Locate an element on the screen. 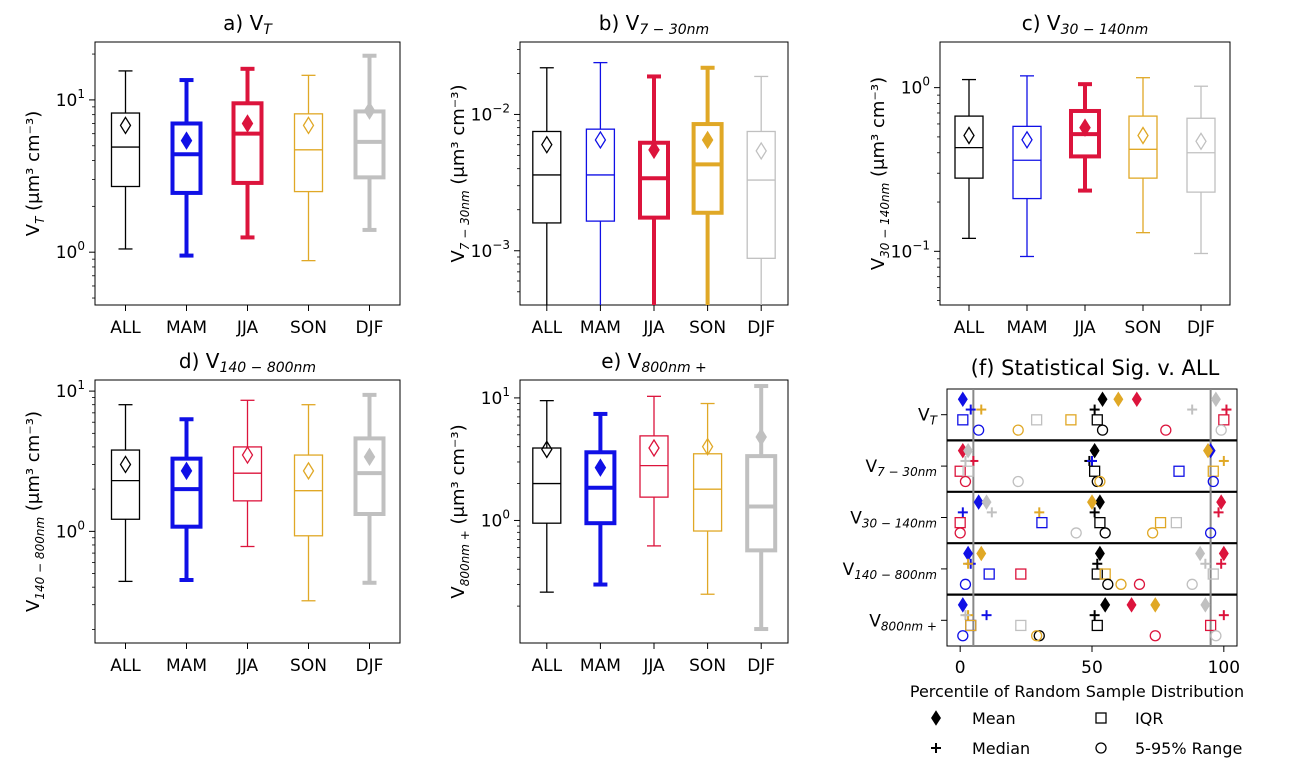 This screenshot has width=1295, height=759. panel-title-c: c) V30 − 140nm is located at coordinates (1085, 24).